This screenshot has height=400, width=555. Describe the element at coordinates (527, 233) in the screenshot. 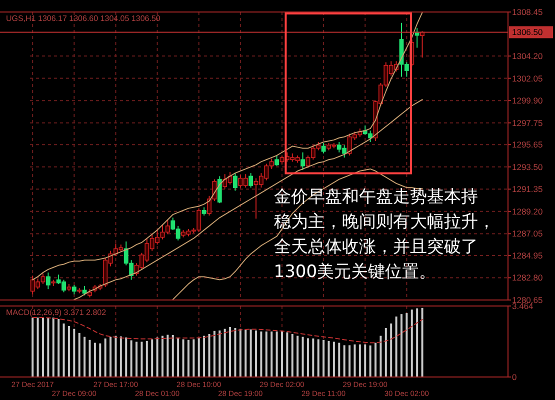

I see `y-tick-label: 1287.05` at that location.